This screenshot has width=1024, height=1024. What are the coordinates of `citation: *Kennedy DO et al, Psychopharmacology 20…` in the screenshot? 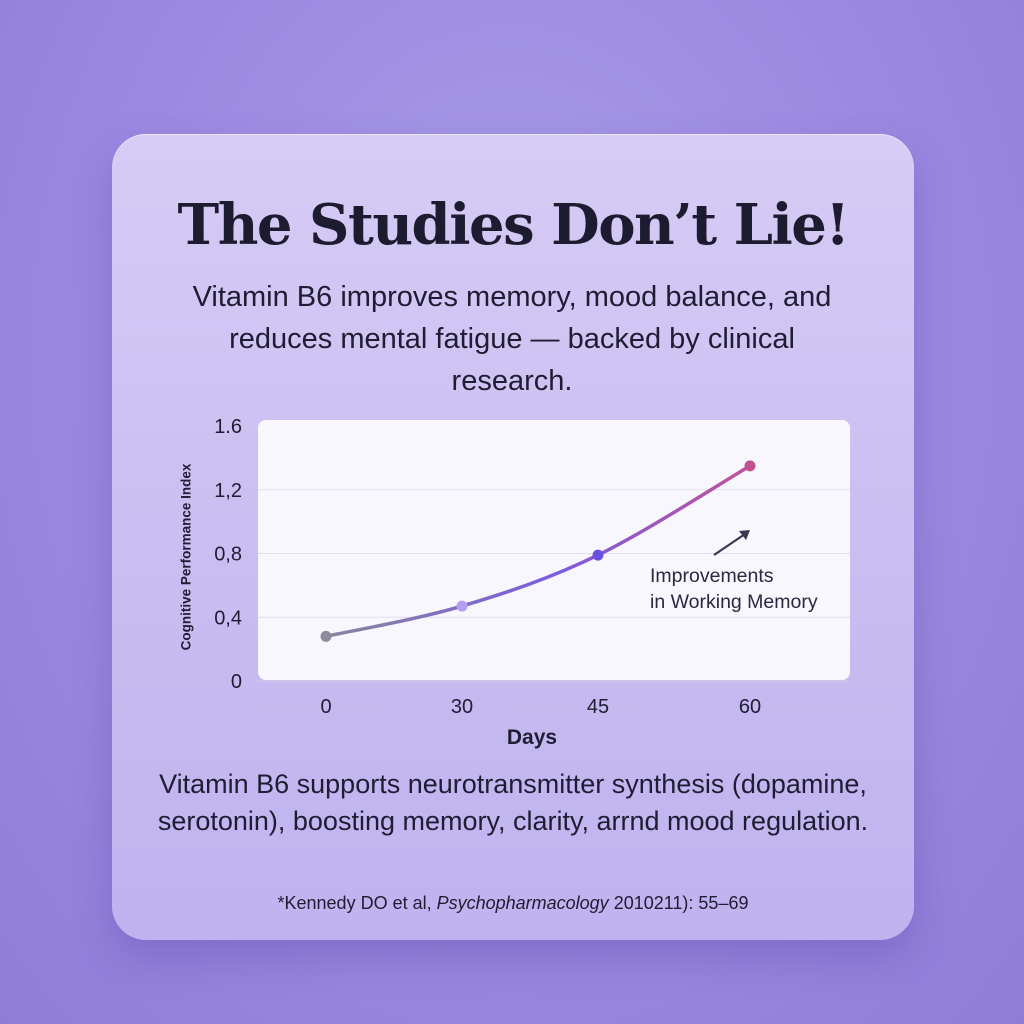 It's located at (513, 903).